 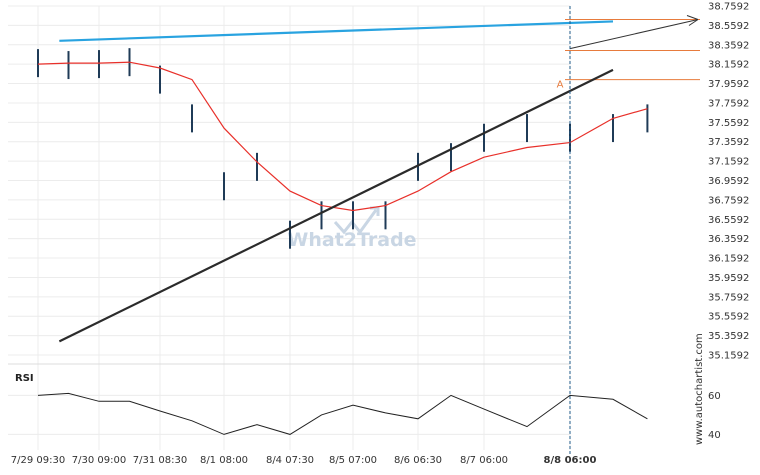 I want to click on y-tick-label: 37.9592, so click(x=728, y=84).